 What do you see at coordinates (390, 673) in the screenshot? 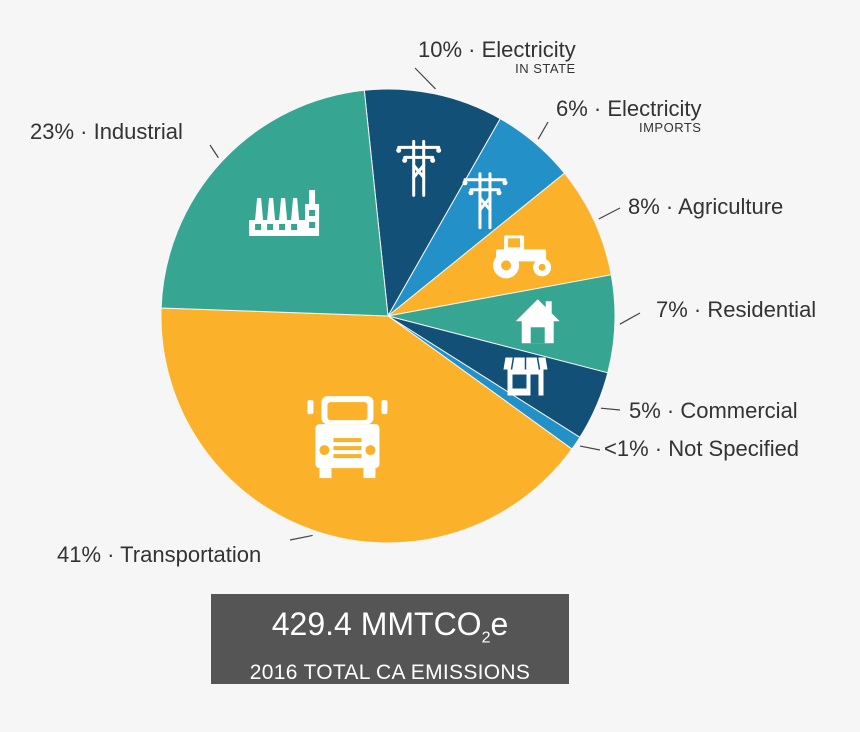
I see `total-emissions-caption: 2016 TOTAL CA EMISSIONS` at bounding box center [390, 673].